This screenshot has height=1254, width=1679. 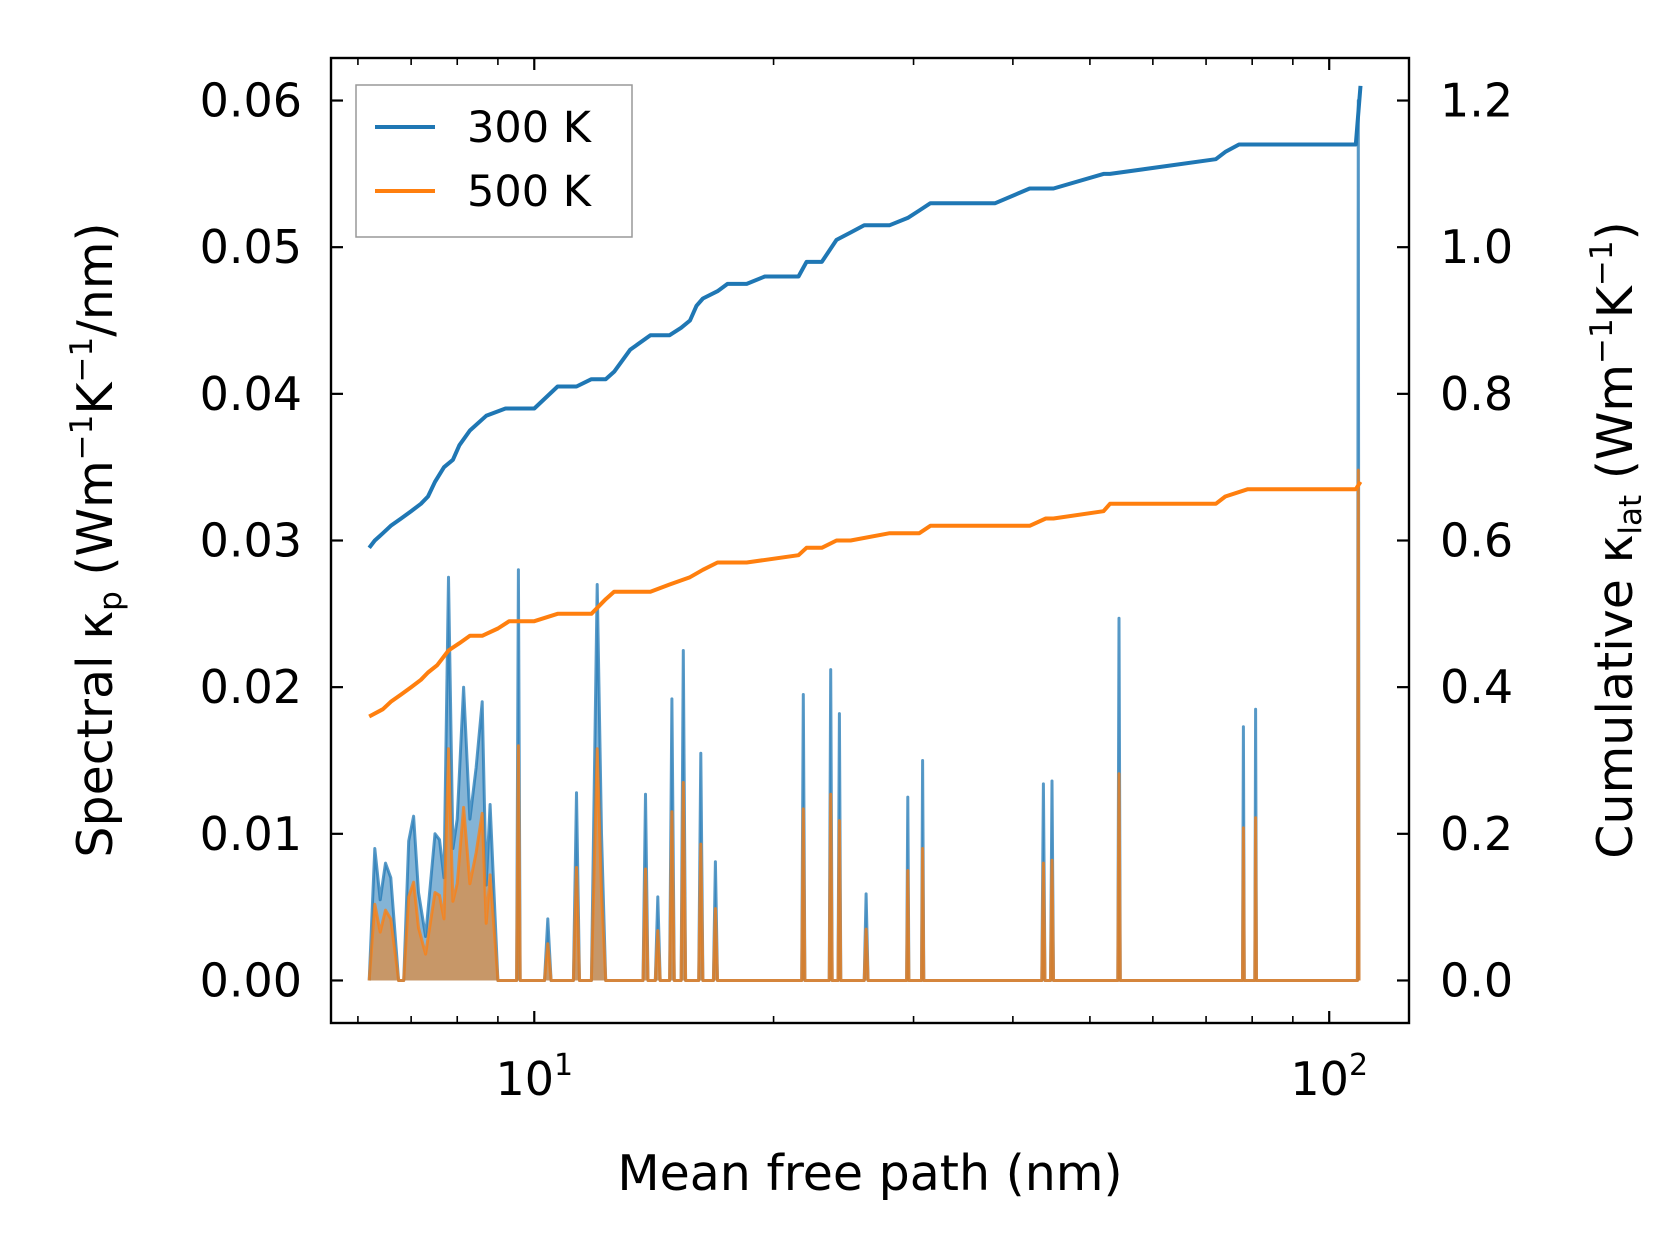 What do you see at coordinates (251, 247) in the screenshot?
I see `y-left-tick-label: 0.05` at bounding box center [251, 247].